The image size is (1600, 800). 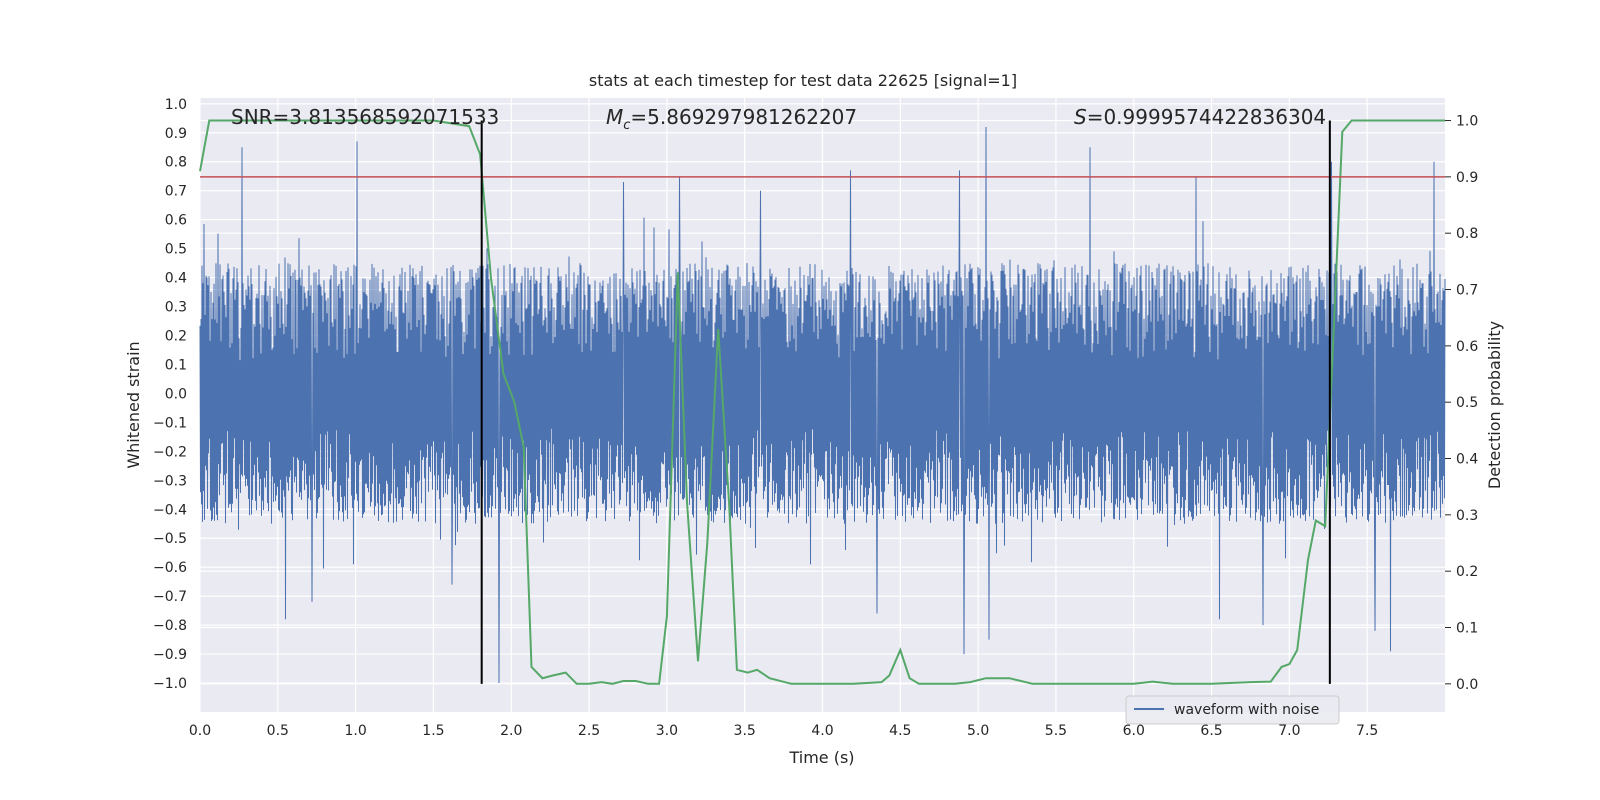 What do you see at coordinates (1467, 685) in the screenshot?
I see `y-tick-label-right: 0.0` at bounding box center [1467, 685].